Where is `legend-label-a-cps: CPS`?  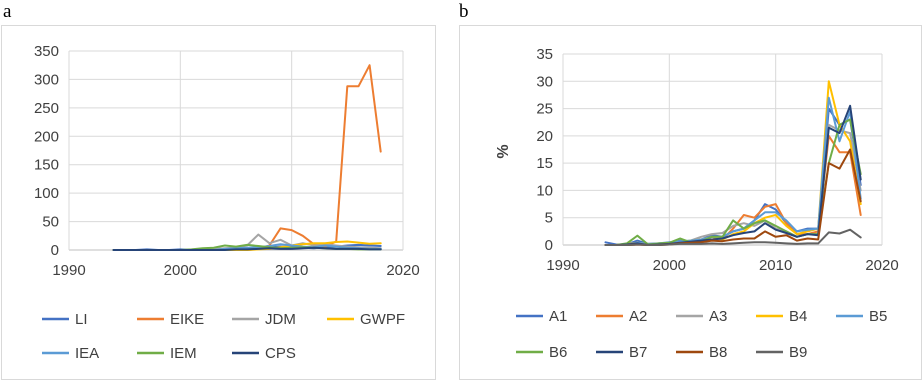
legend-label-a-cps: CPS is located at coordinates (280, 353).